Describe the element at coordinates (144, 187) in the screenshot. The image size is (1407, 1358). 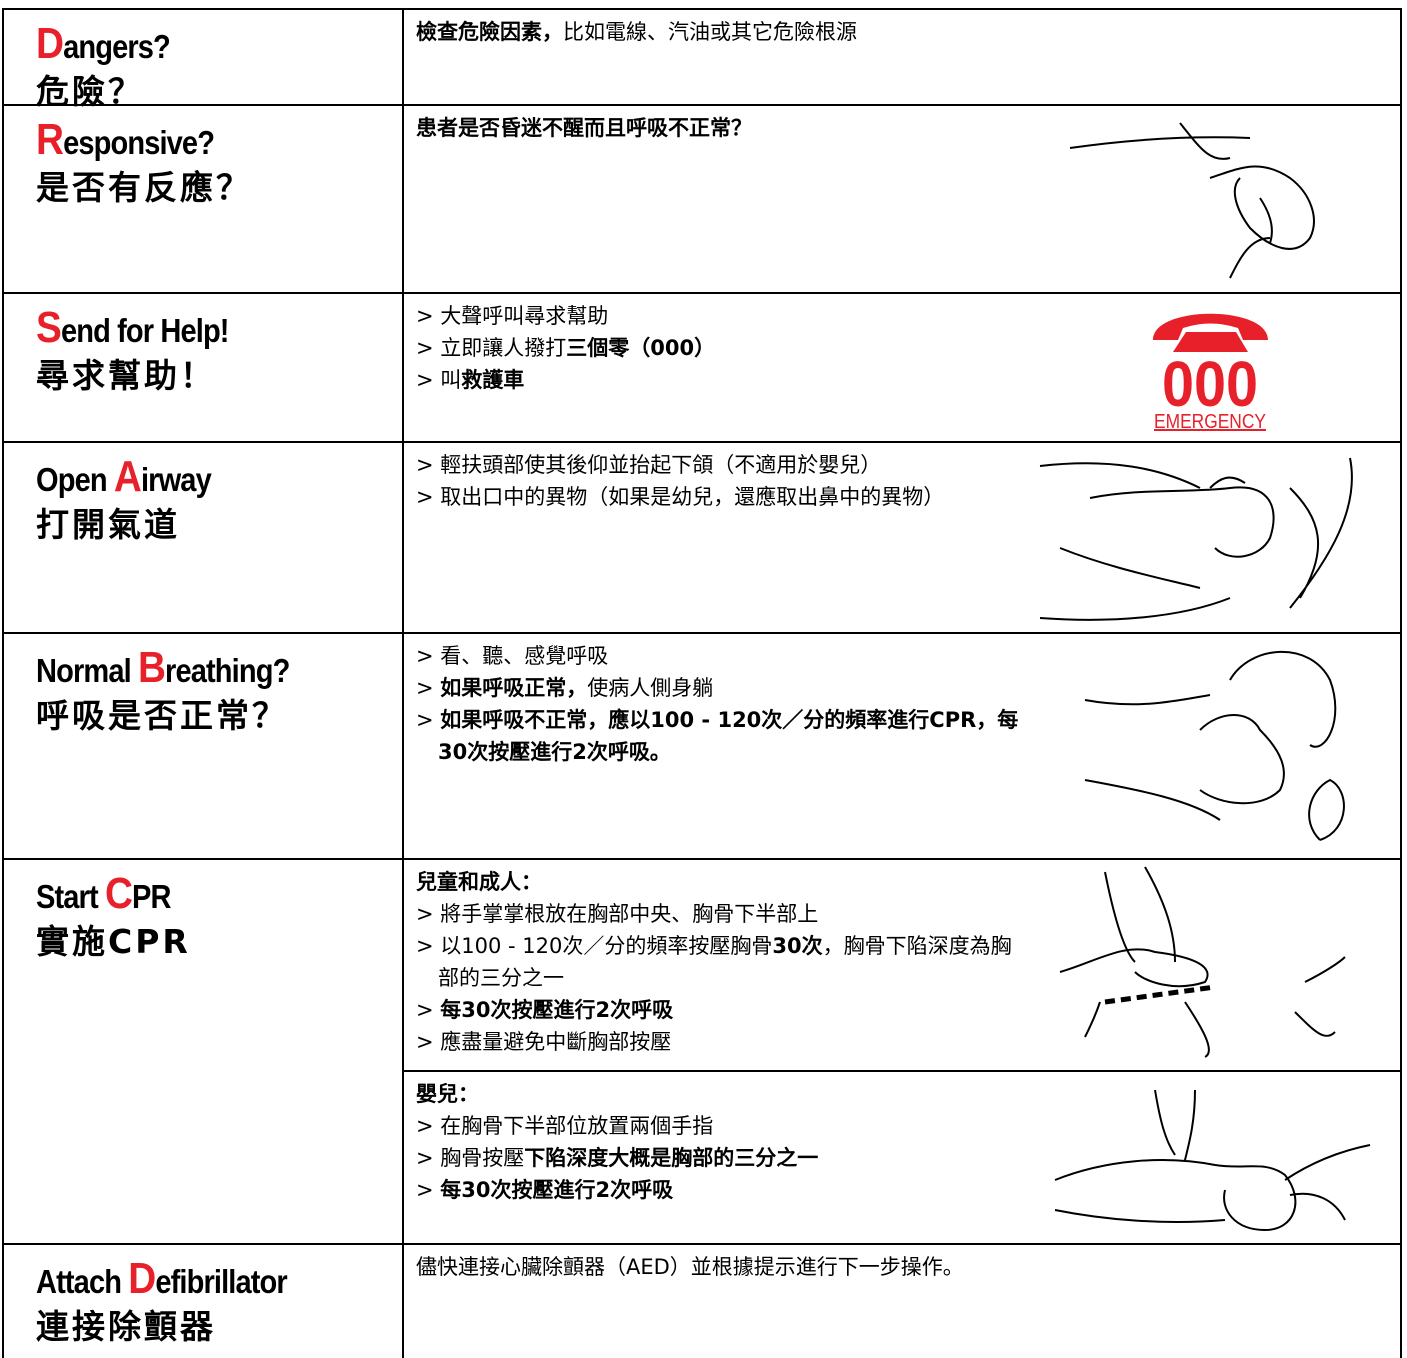
I see `step-title-zh: 是否有反應？` at that location.